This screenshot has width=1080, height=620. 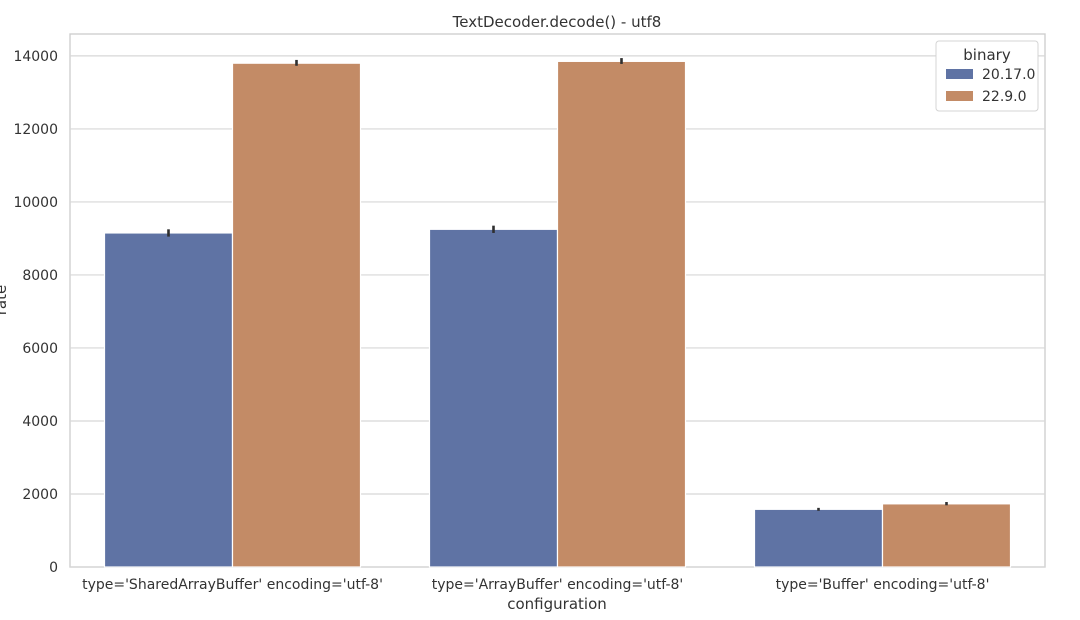 What do you see at coordinates (53, 568) in the screenshot?
I see `y-tick-label: 0` at bounding box center [53, 568].